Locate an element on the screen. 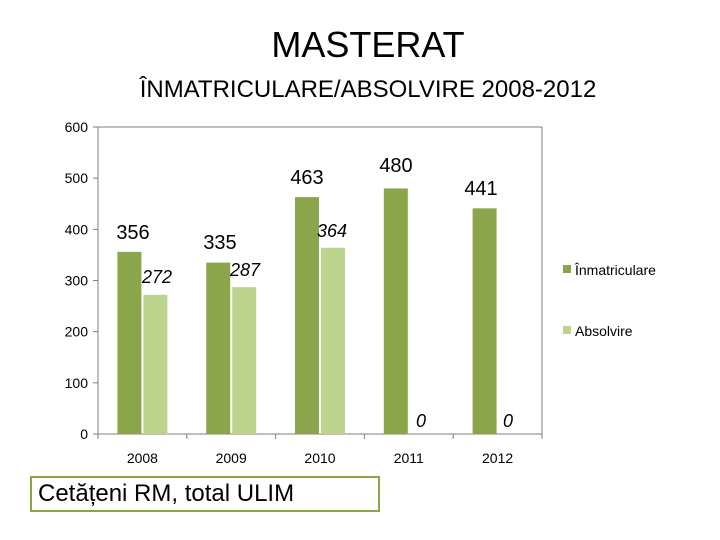 This screenshot has width=720, height=540. legend-swatch-absolvire is located at coordinates (567, 330).